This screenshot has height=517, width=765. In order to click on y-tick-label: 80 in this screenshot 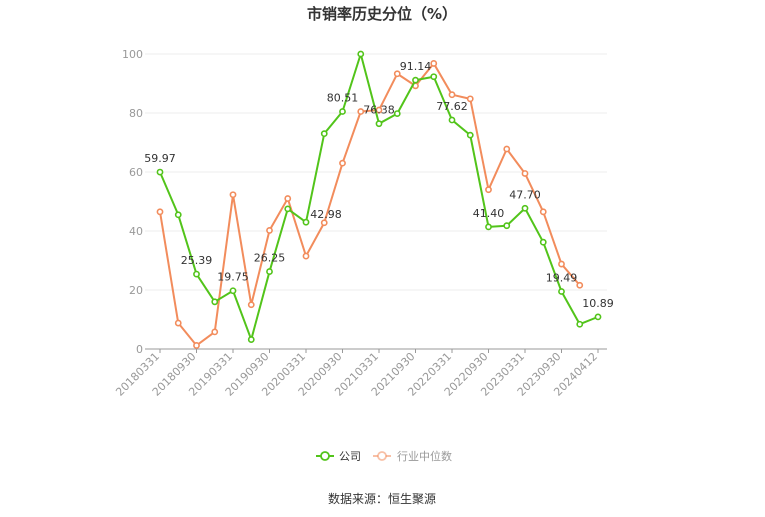, I will do `click(136, 113)`.